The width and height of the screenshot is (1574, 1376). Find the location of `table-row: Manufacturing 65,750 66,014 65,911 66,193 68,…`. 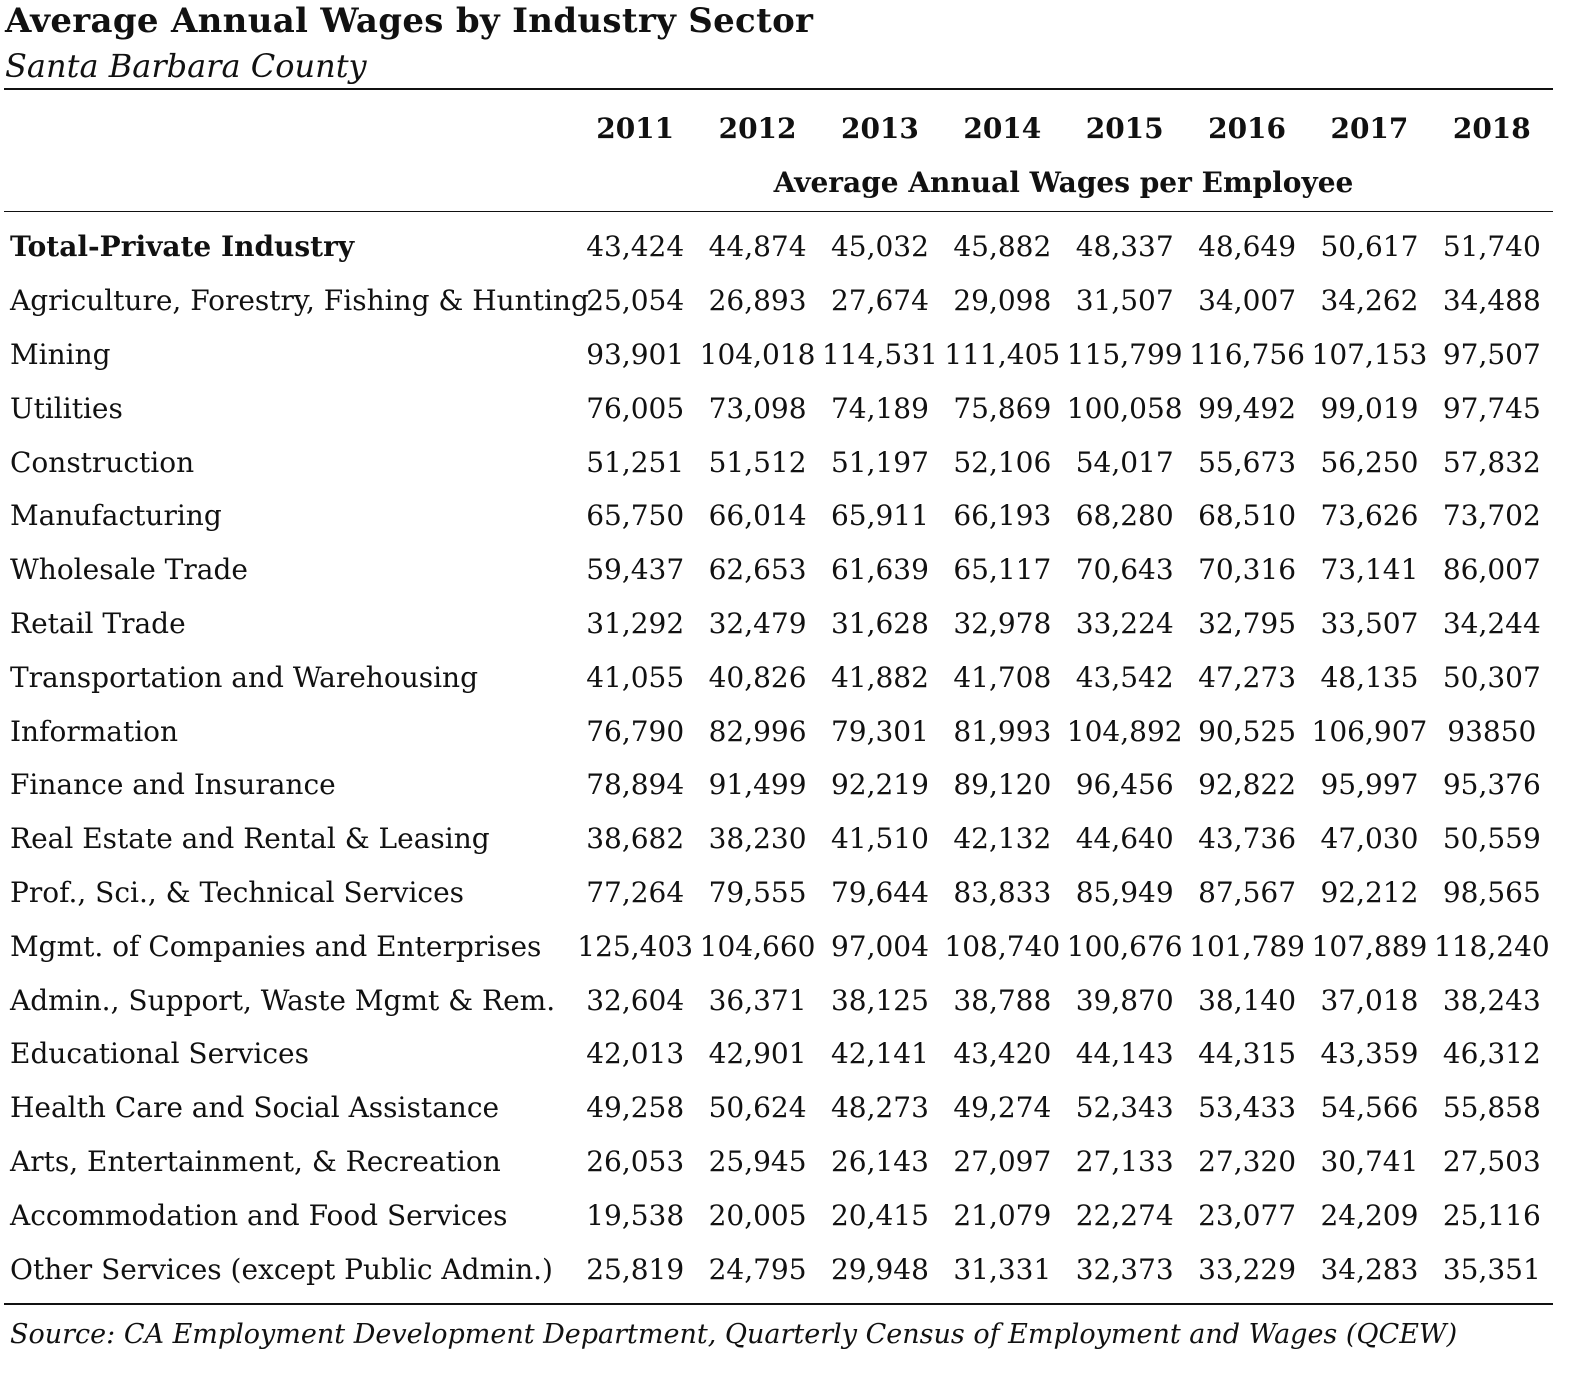

table-row: Manufacturing 65,750 66,014 65,911 66,193 68,… is located at coordinates (778, 516).